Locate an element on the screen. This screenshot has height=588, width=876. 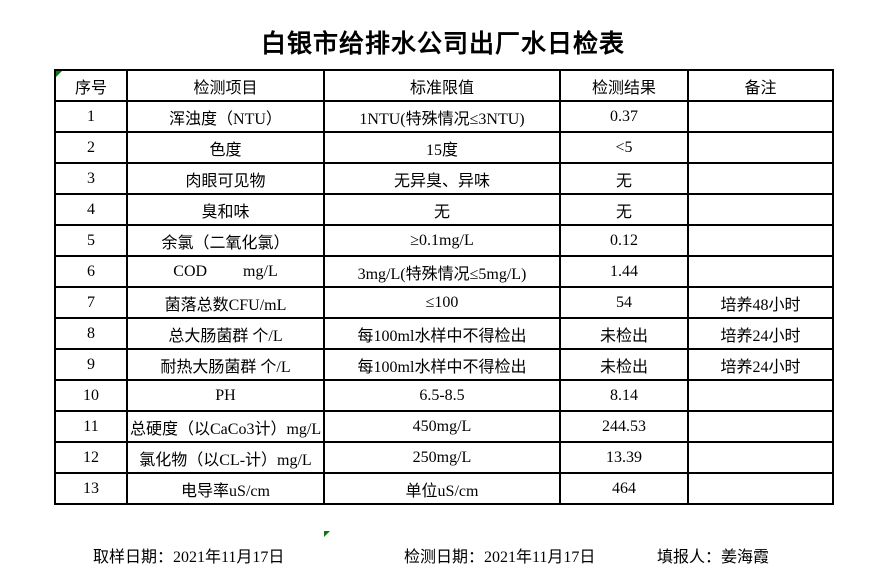
cell-limit: 250mg/L is located at coordinates (442, 457).